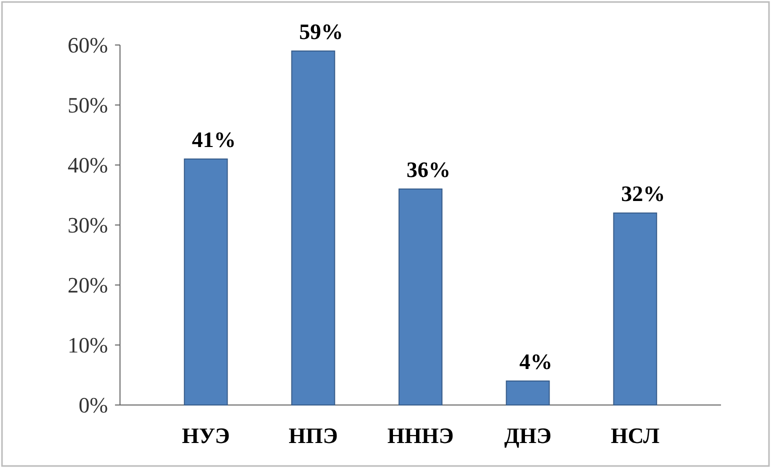 The height and width of the screenshot is (468, 771). I want to click on x-tick-label: НПЭ, so click(313, 435).